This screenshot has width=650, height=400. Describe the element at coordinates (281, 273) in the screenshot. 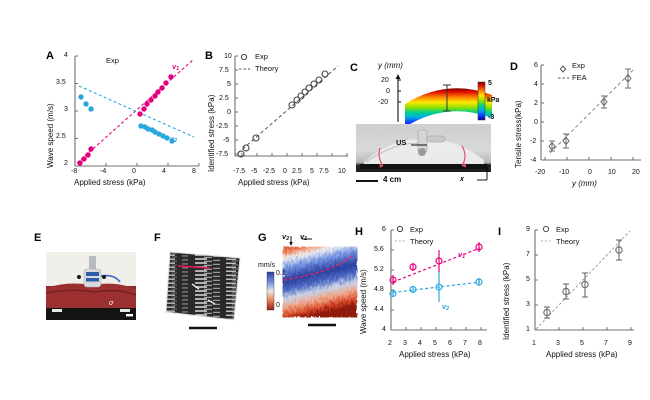

I see `panel-g-cbar-max: 0.1` at that location.